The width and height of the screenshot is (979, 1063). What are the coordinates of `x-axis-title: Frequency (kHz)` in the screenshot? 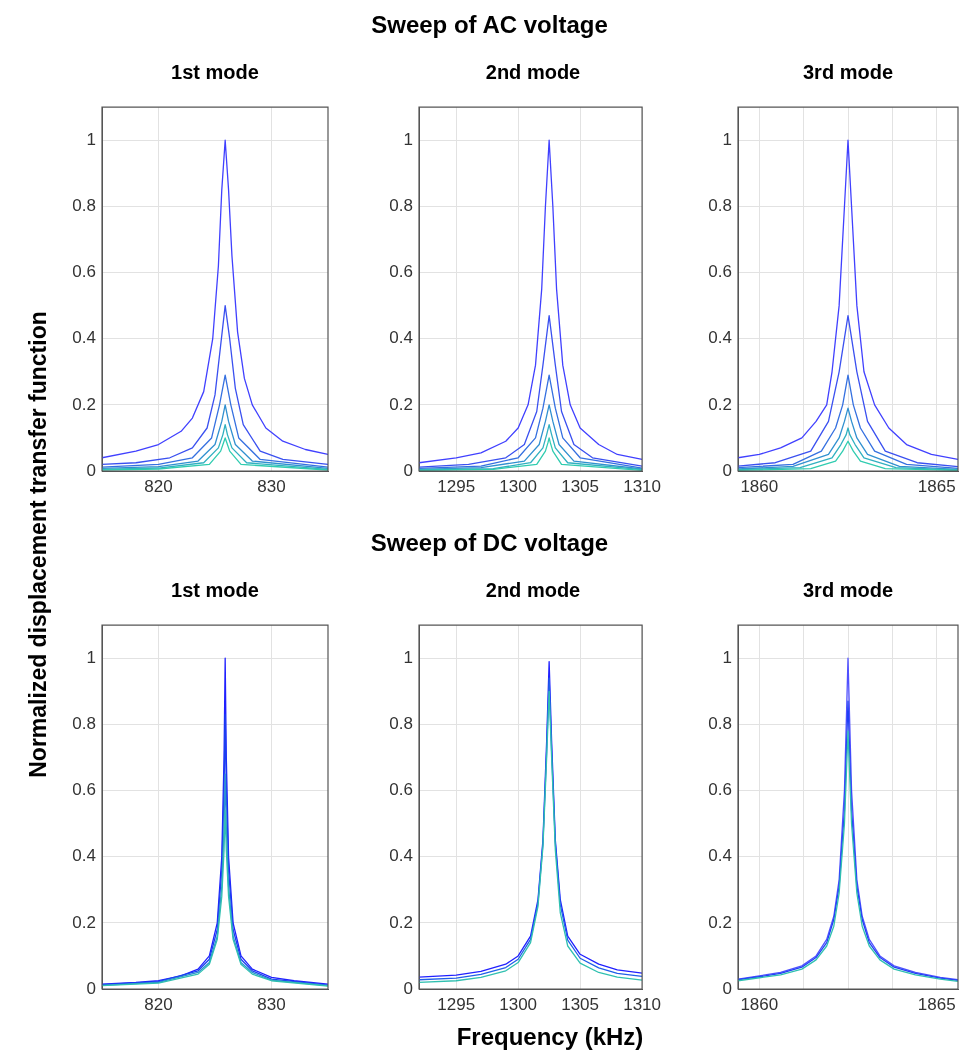 It's located at (550, 1037).